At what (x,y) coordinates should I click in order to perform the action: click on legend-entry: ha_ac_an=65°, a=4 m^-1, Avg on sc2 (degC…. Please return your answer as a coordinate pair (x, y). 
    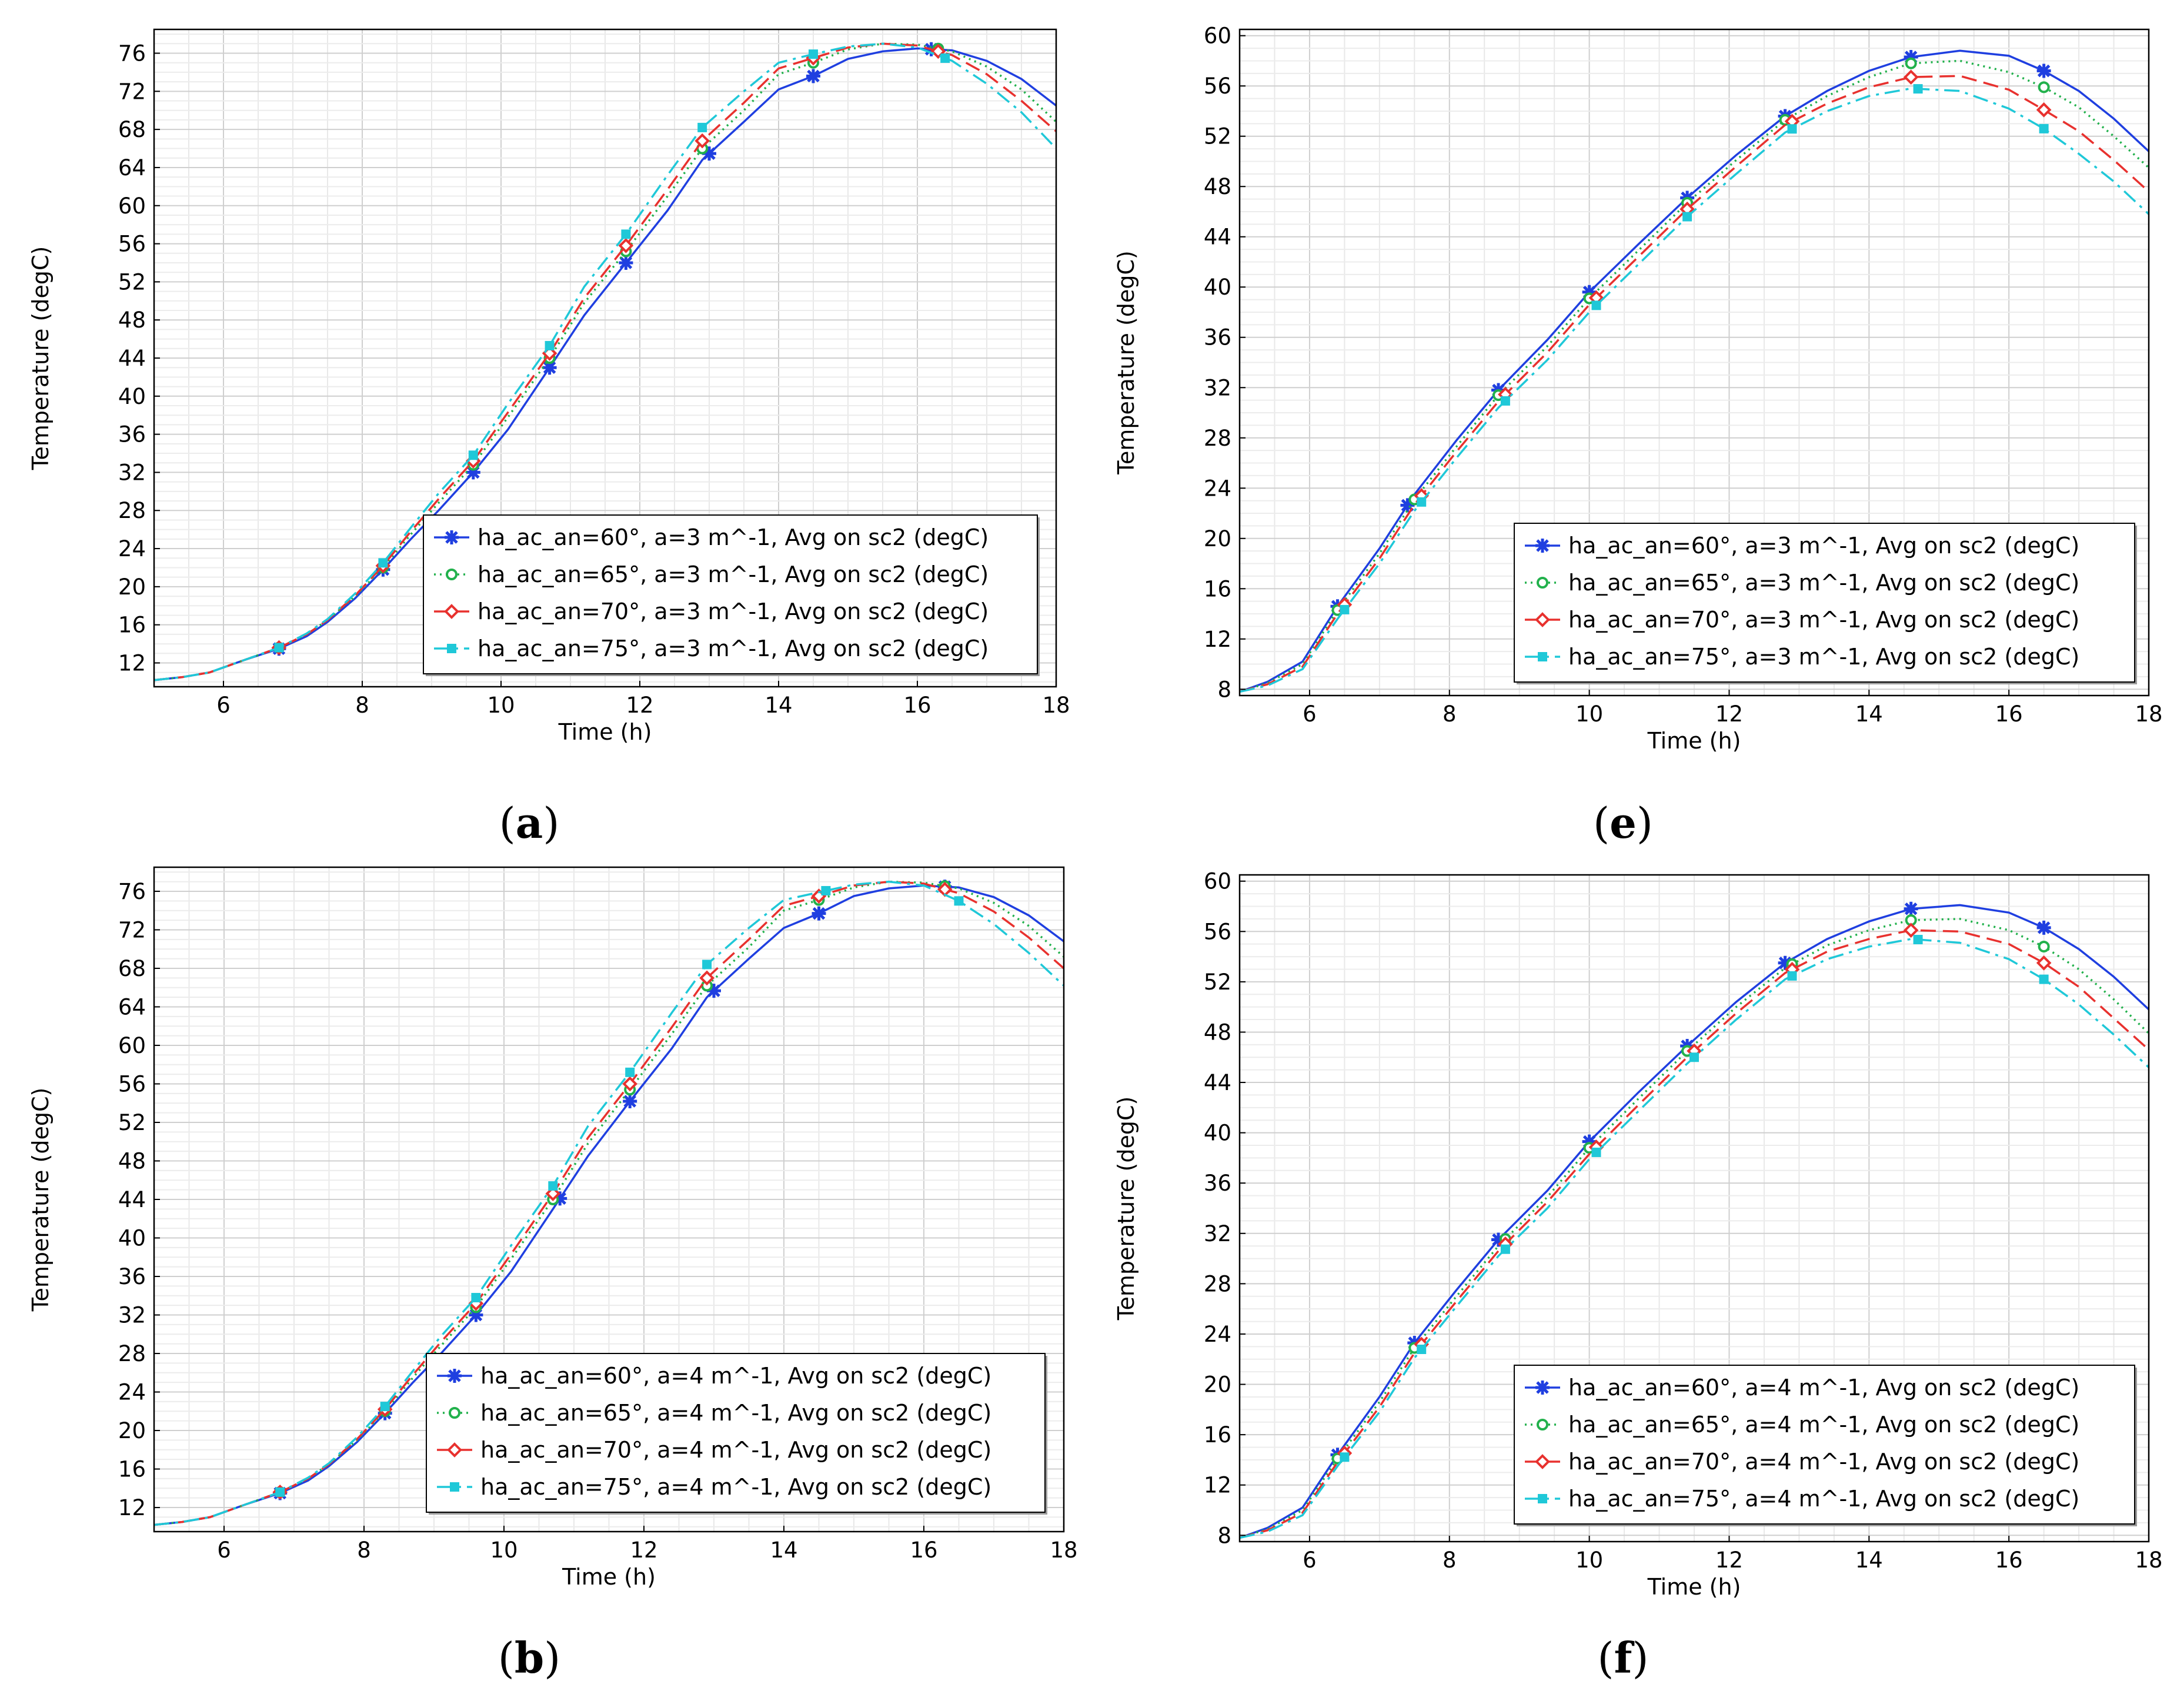
    Looking at the image, I should click on (1823, 1425).